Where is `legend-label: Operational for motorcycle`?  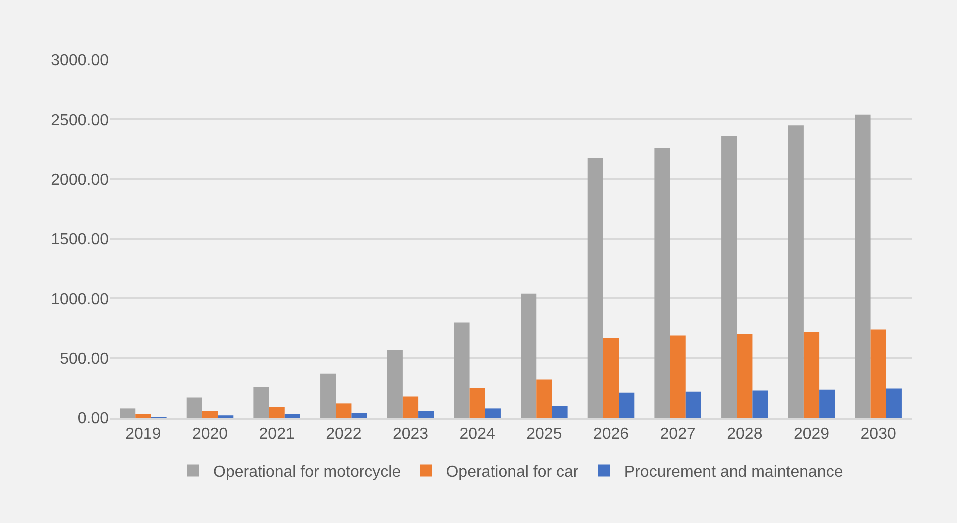 legend-label: Operational for motorcycle is located at coordinates (308, 472).